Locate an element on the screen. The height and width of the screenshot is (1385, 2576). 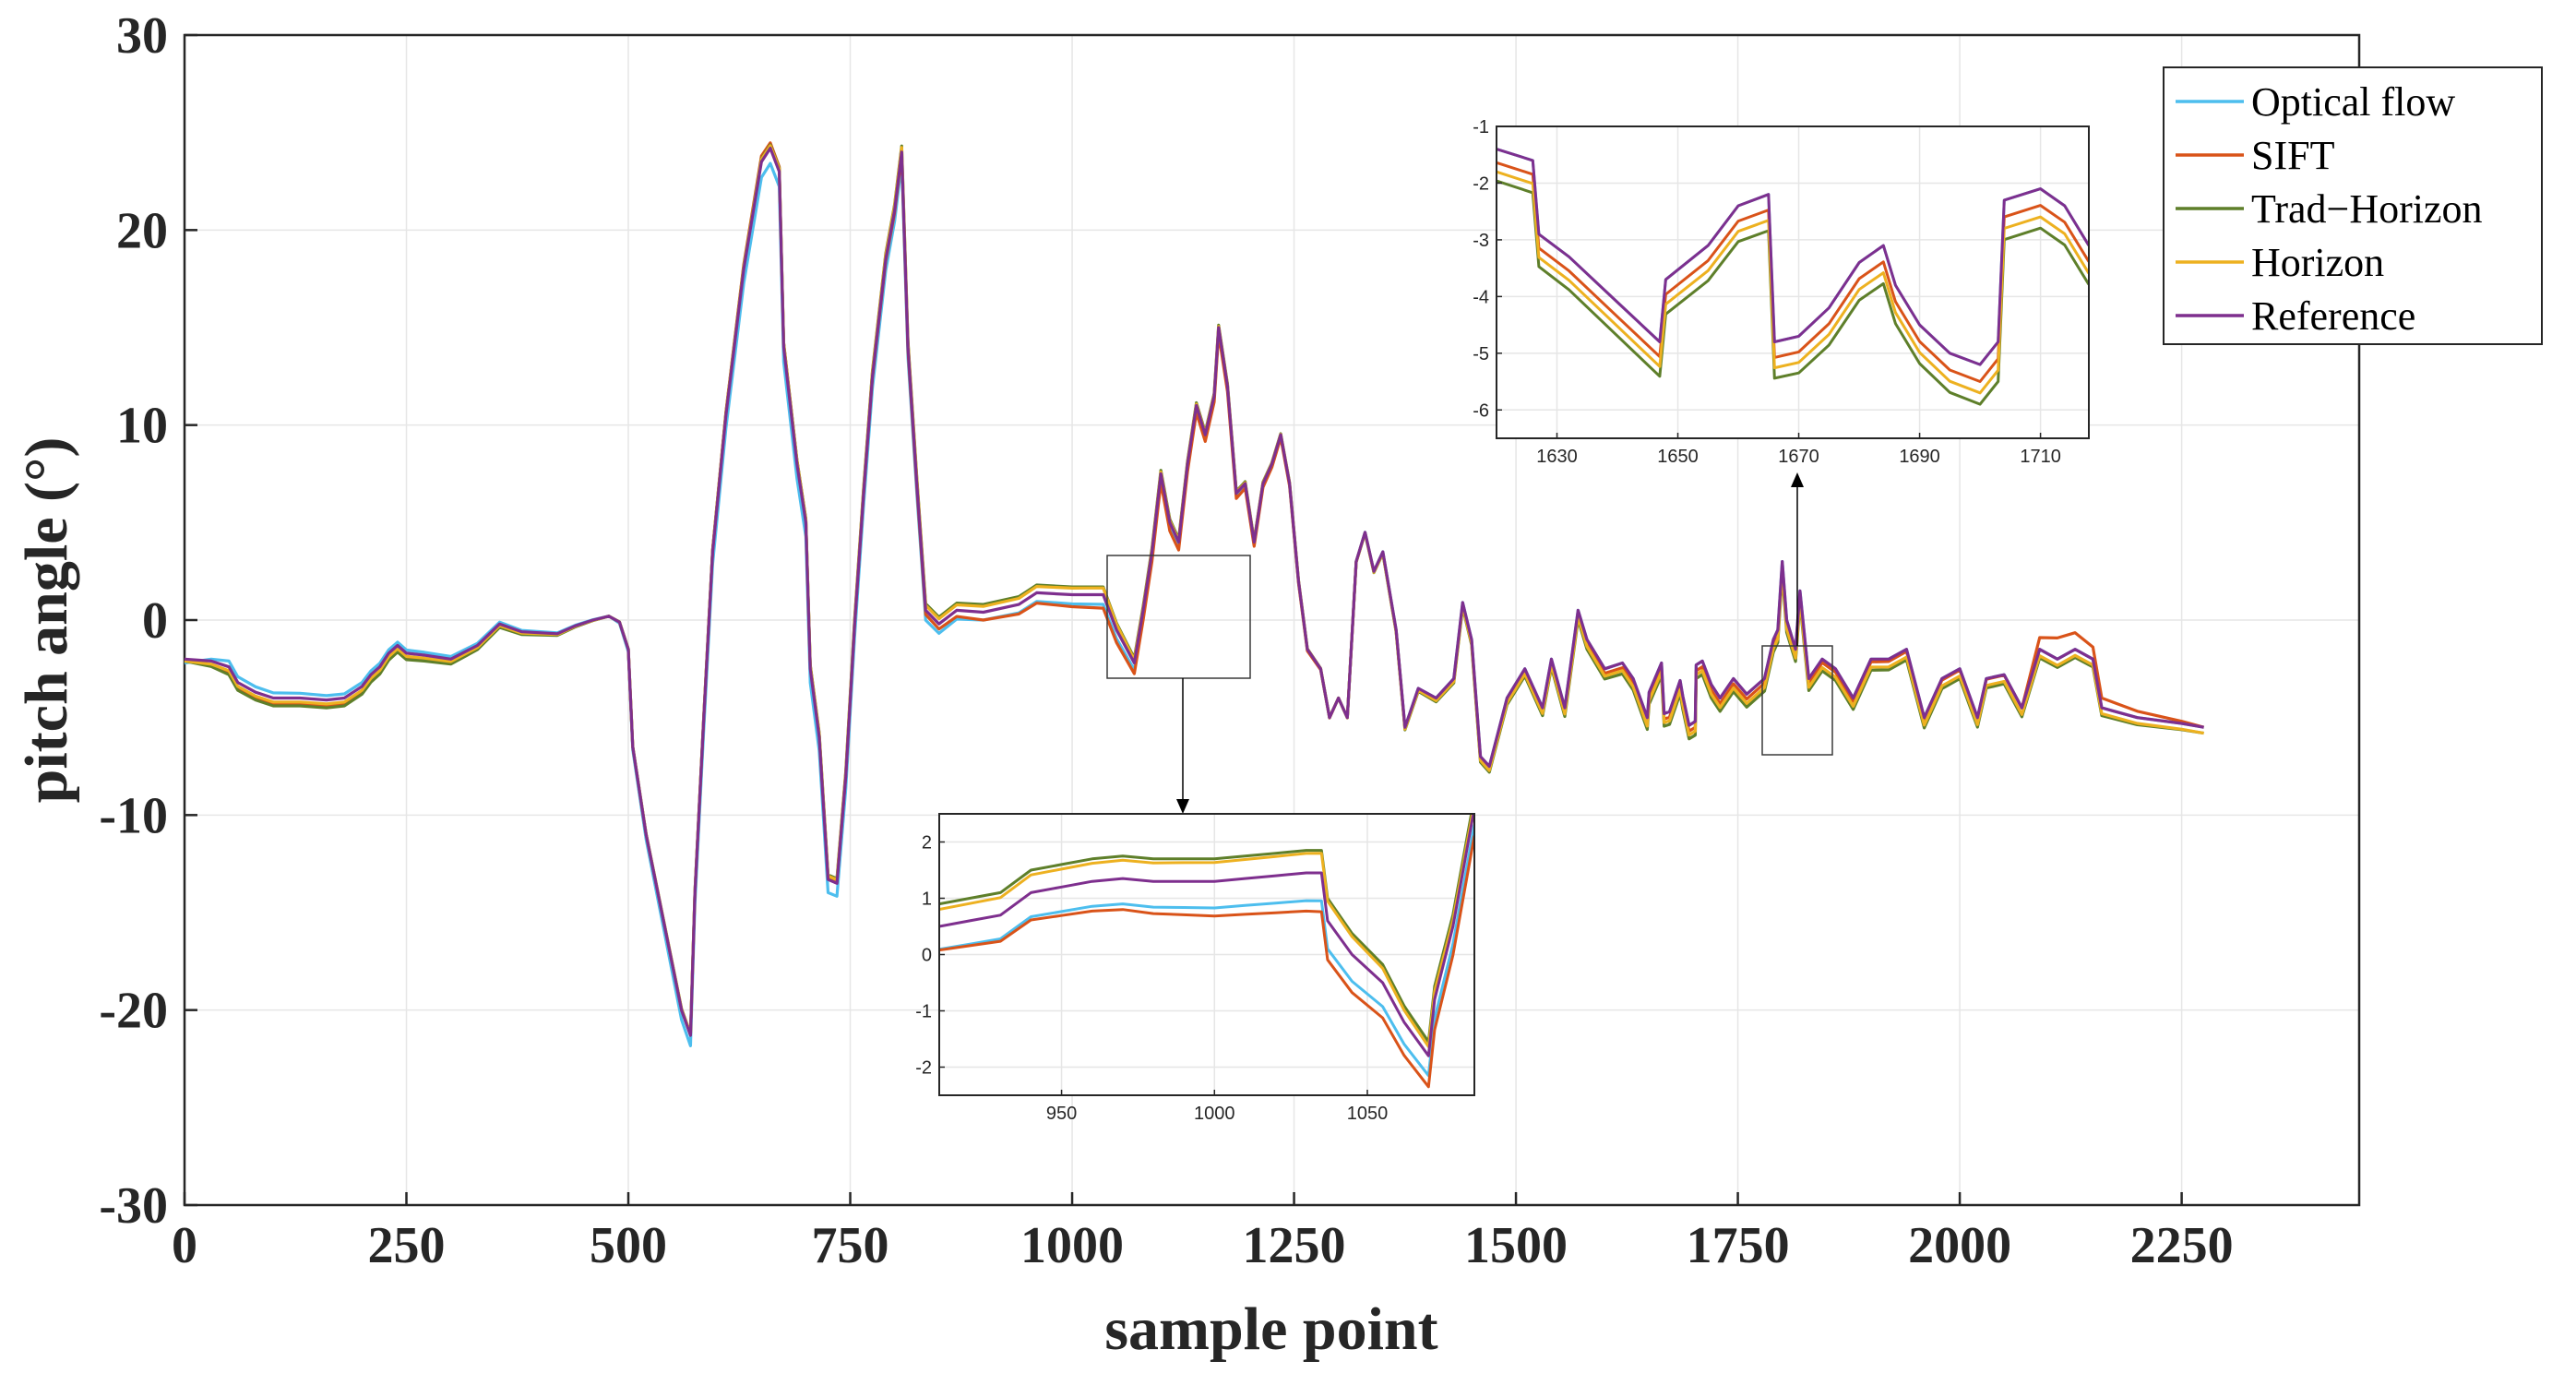
inset-zoom-1630-1710: 1630 1650 1670 1690 1710 -1 -2 -3 -4 -5 -6 is located at coordinates (1782, 292).